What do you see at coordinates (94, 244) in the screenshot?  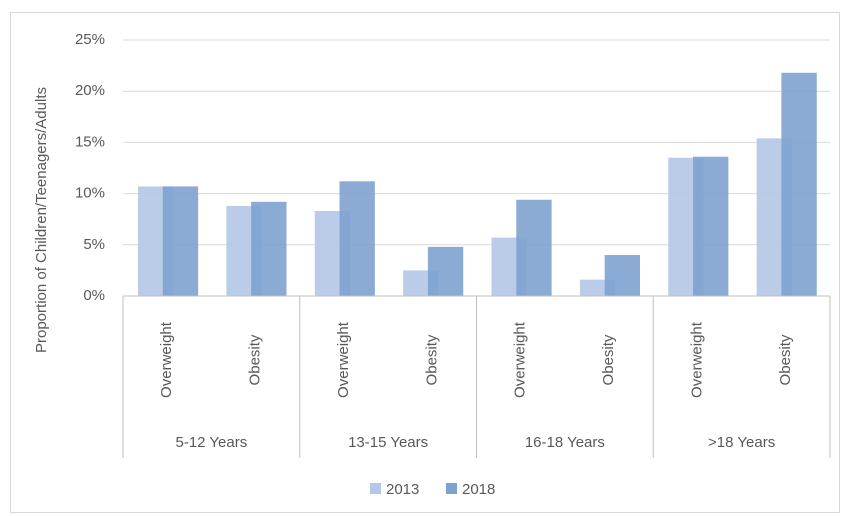 I see `y-tick-label: 5%` at bounding box center [94, 244].